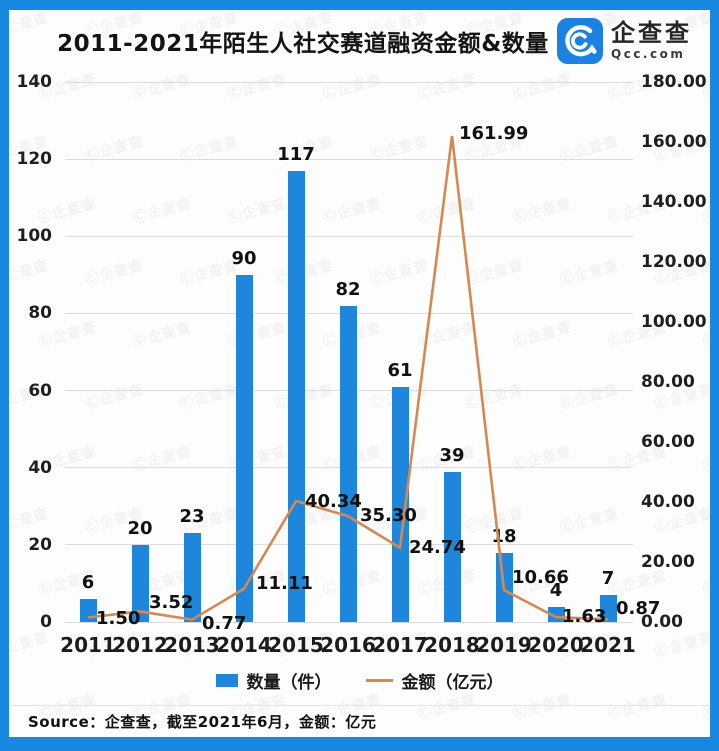 The image size is (719, 751). Describe the element at coordinates (171, 603) in the screenshot. I see `line-point-label: 3.52` at that location.